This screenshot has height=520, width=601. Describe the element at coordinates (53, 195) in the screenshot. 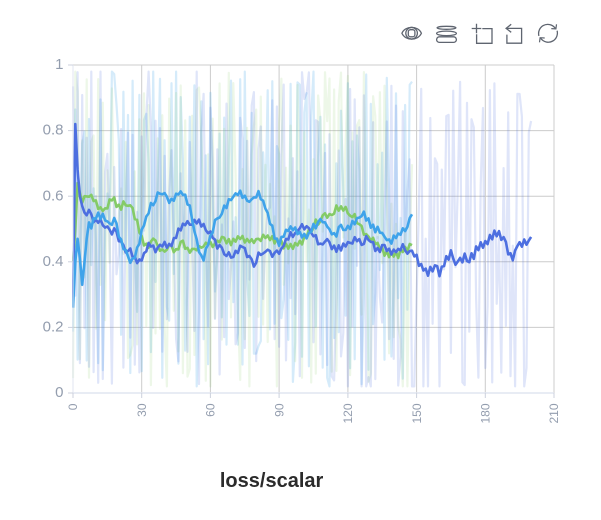

I see `svg-text: 0.6` at that location.